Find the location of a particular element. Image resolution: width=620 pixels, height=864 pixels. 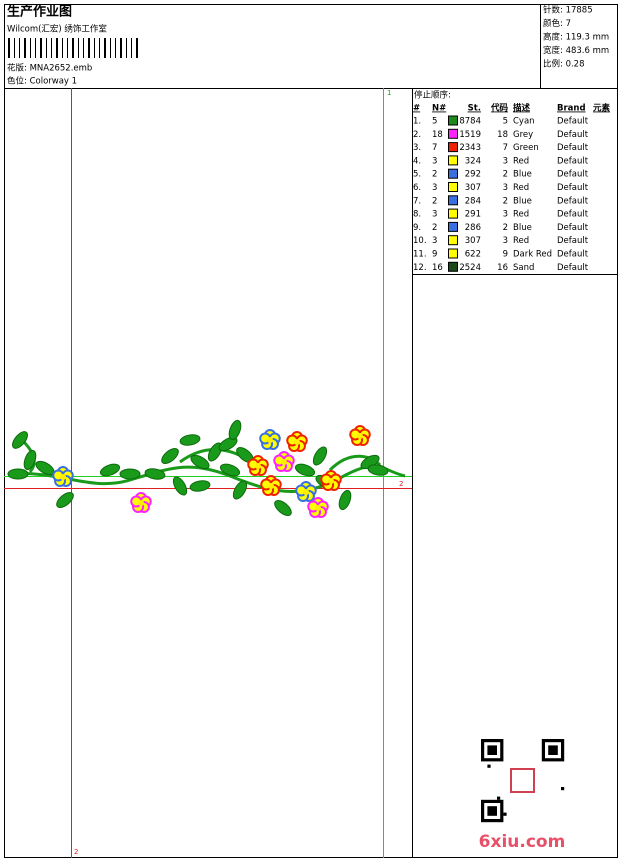

stitches: 291 is located at coordinates (473, 215).